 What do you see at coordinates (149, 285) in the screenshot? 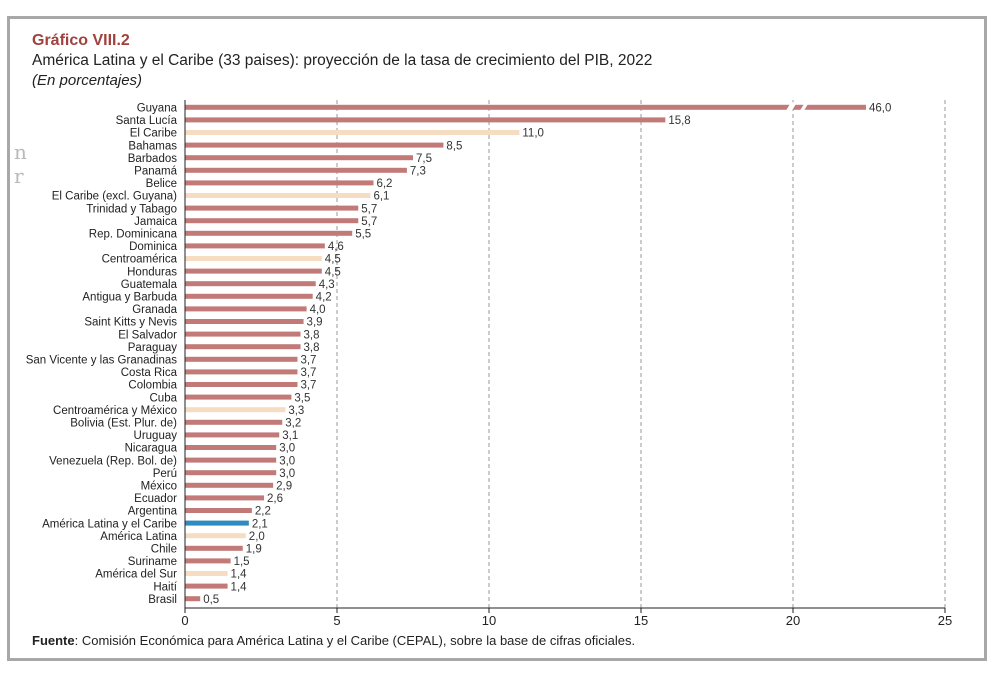
I see `category-label: Guatemala` at bounding box center [149, 285].